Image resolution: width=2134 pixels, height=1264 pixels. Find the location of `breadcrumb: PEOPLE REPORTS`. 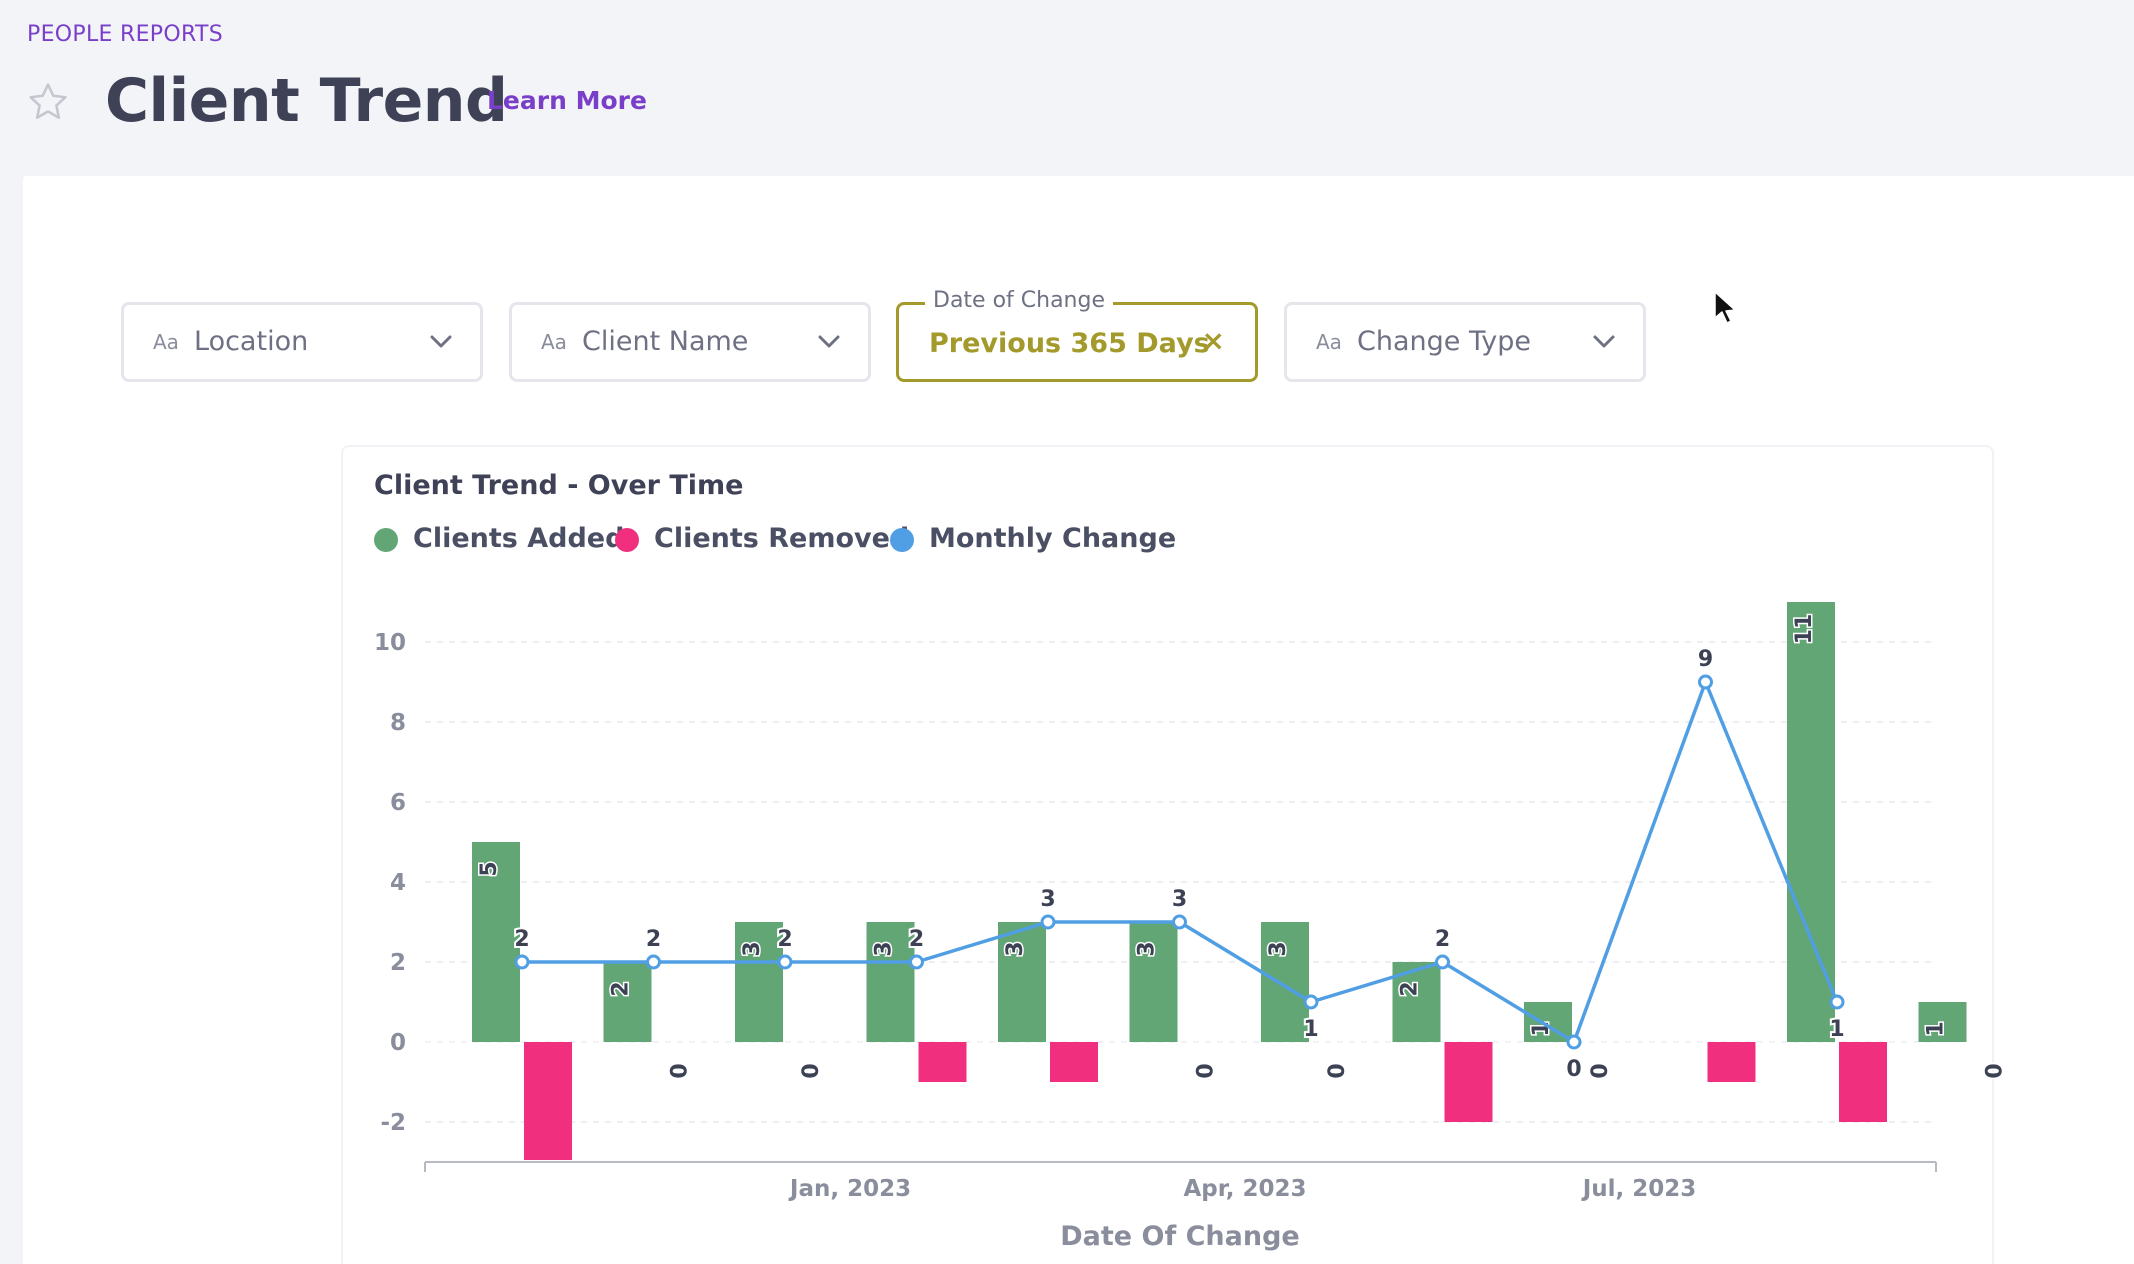

breadcrumb: PEOPLE REPORTS is located at coordinates (125, 34).